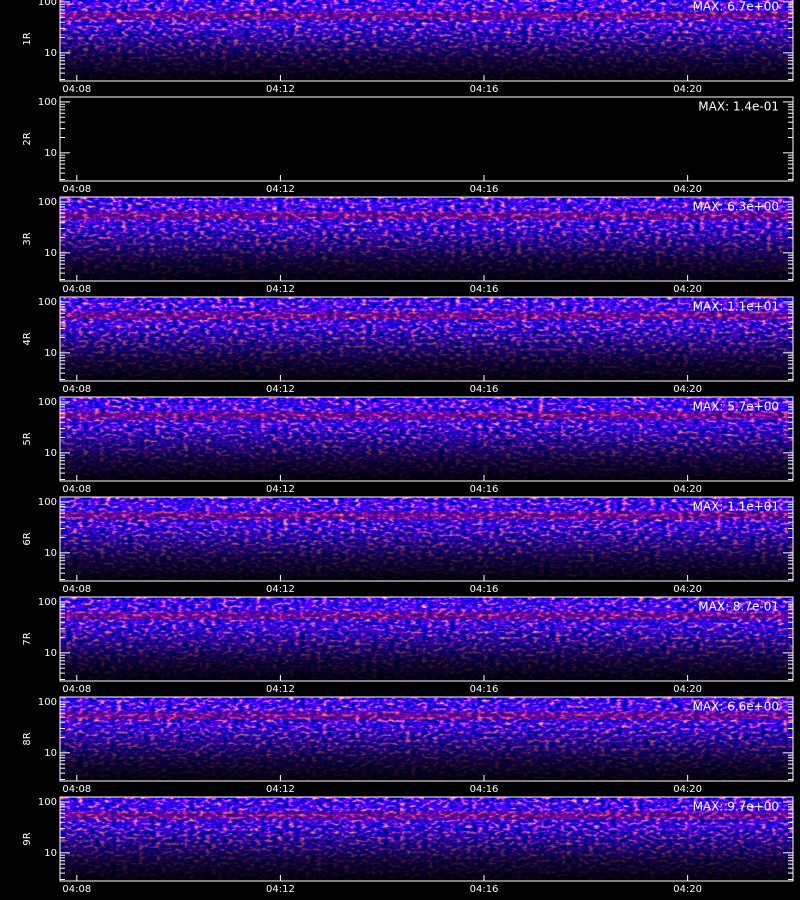  I want to click on max-annotation: MAX: 8.7e-01, so click(738, 607).